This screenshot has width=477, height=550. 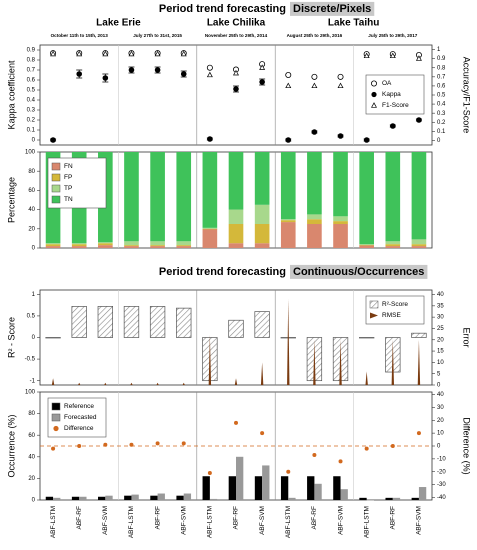 I want to click on period-label: July 25th to 29th, 2017, so click(x=392, y=35).